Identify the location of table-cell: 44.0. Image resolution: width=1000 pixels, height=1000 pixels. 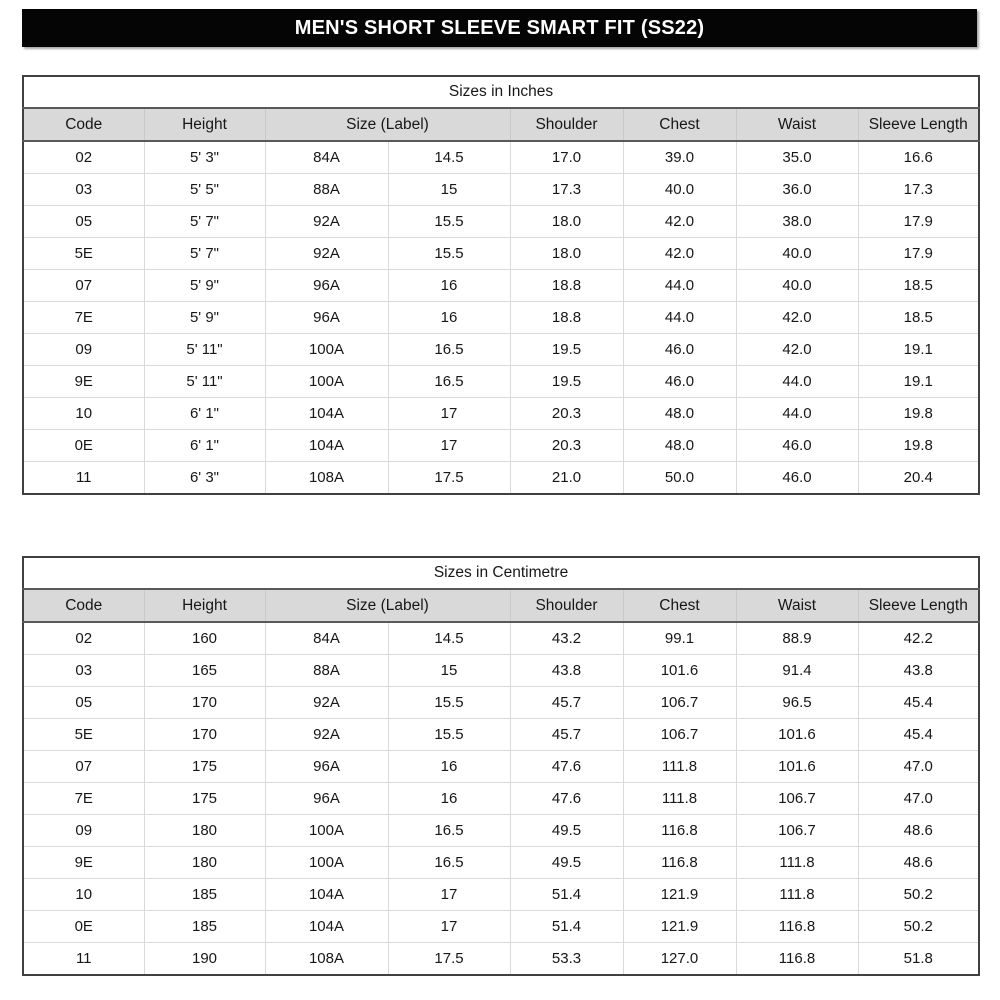
(796, 413).